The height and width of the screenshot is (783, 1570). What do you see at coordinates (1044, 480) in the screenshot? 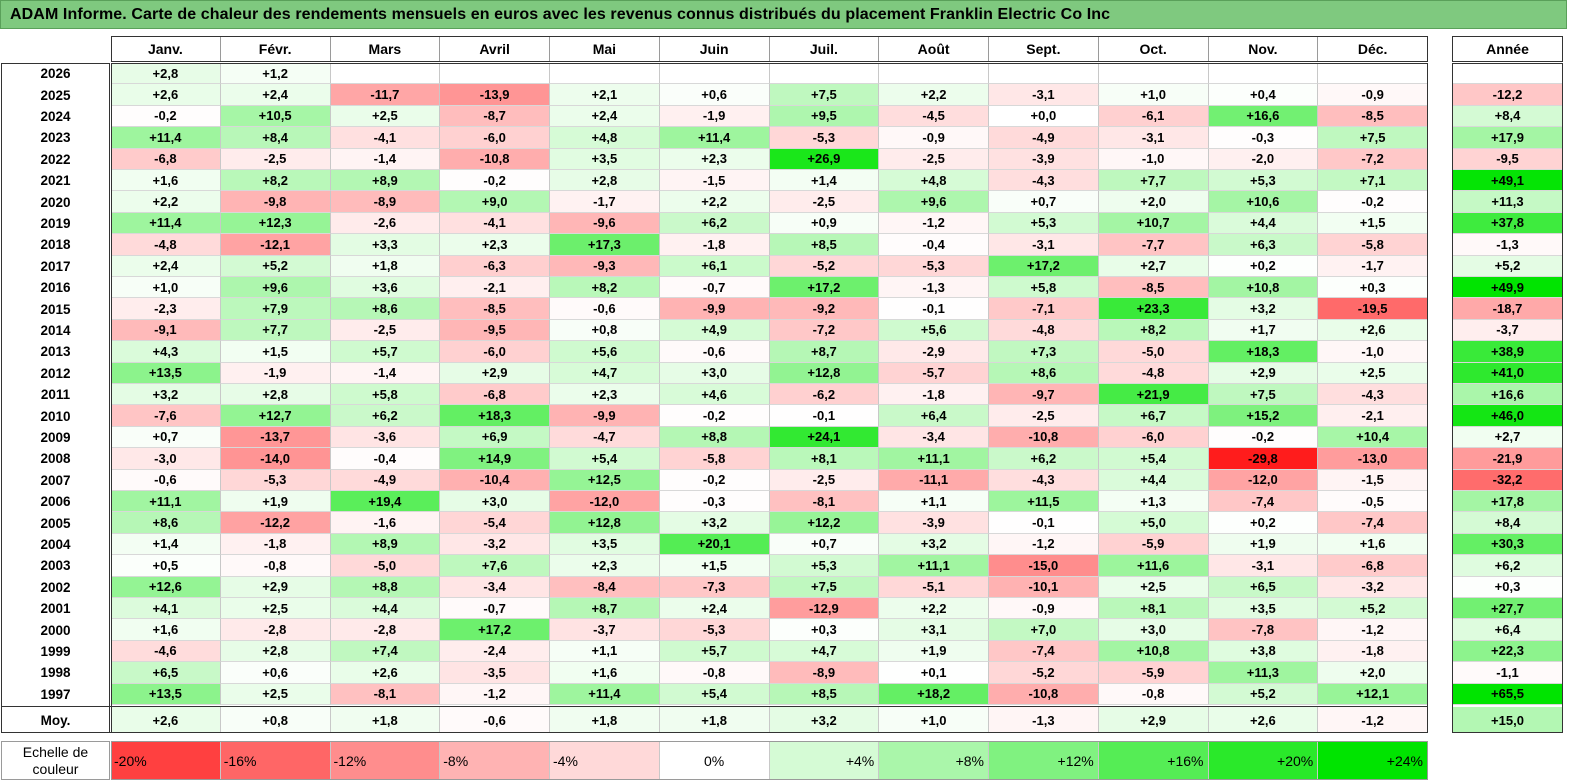
I see `heat-cell: -4,3` at bounding box center [1044, 480].